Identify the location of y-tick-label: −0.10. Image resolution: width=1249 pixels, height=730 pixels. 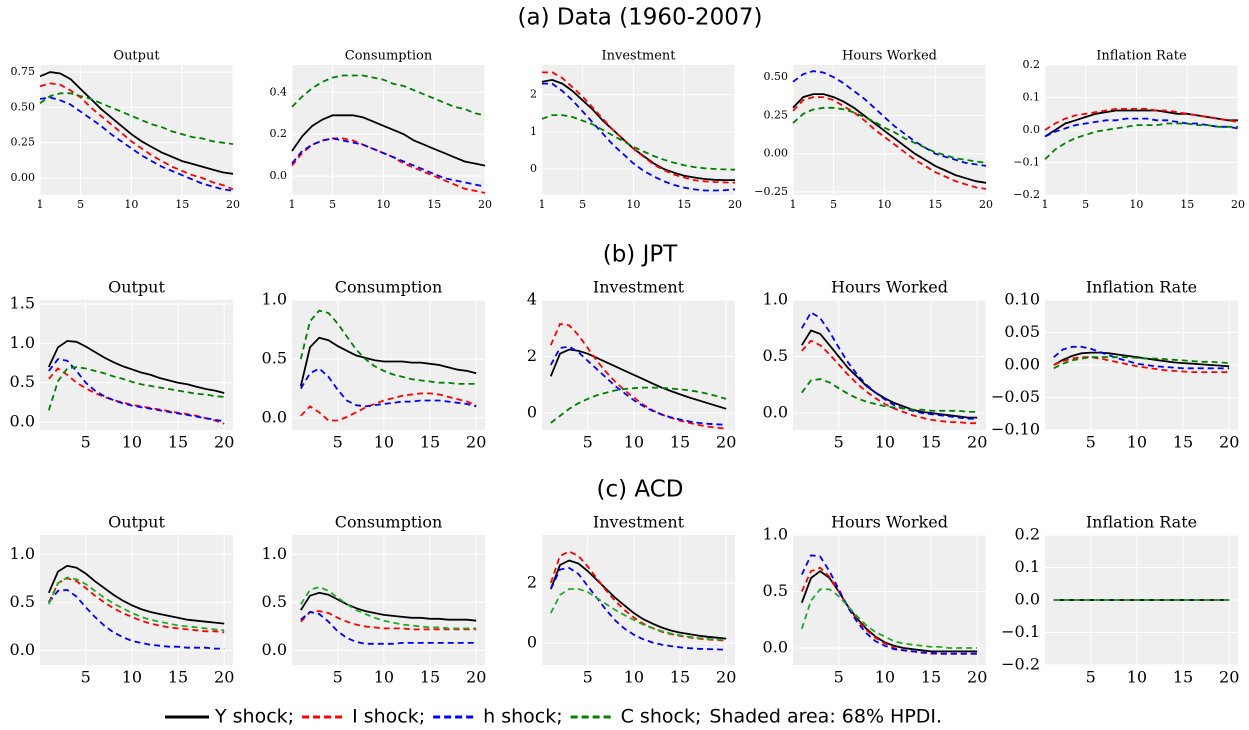
(1015, 429).